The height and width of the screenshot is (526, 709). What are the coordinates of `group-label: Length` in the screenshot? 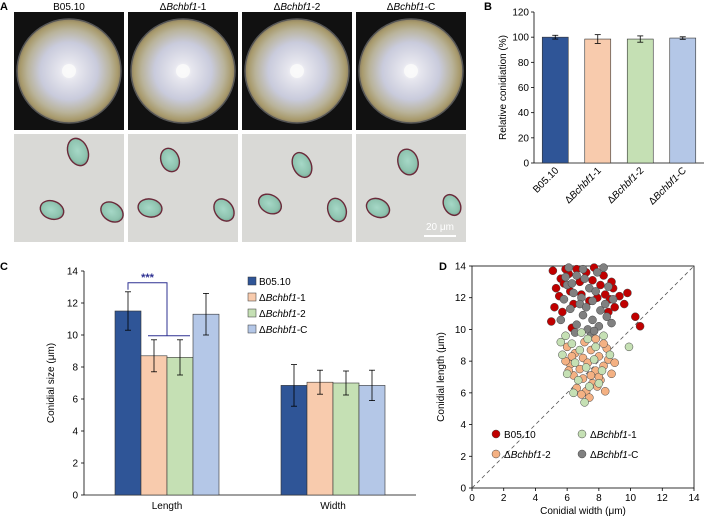 It's located at (167, 506).